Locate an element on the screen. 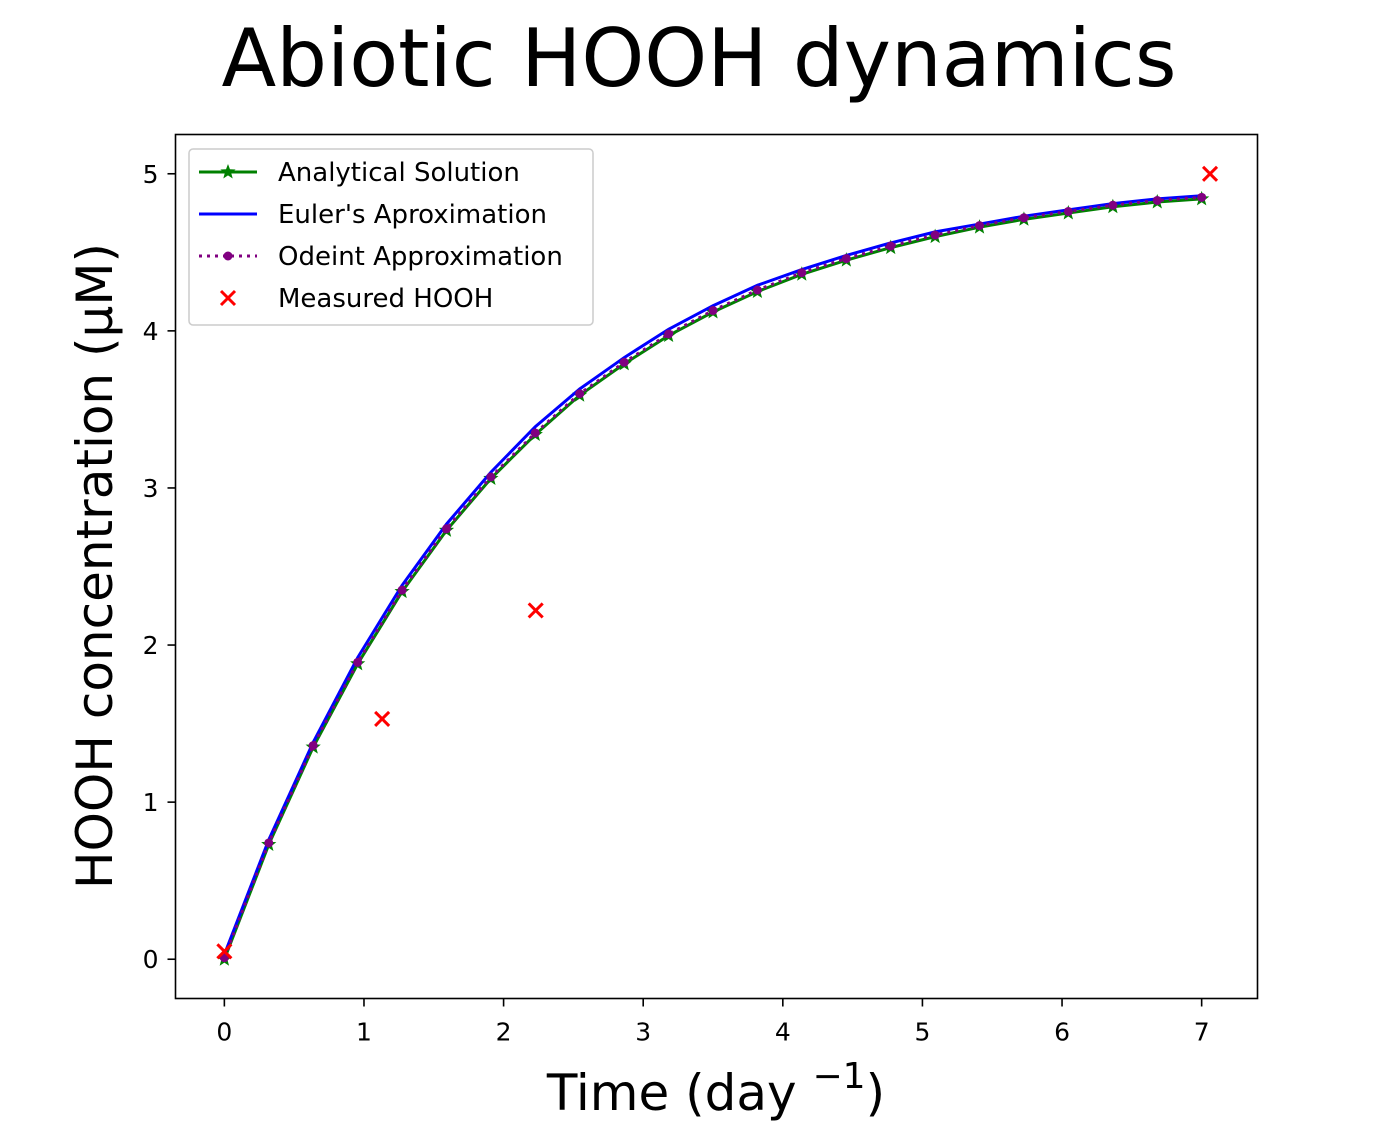 This screenshot has width=1398, height=1124. x-axis-label-suffix: ) is located at coordinates (876, 1093).